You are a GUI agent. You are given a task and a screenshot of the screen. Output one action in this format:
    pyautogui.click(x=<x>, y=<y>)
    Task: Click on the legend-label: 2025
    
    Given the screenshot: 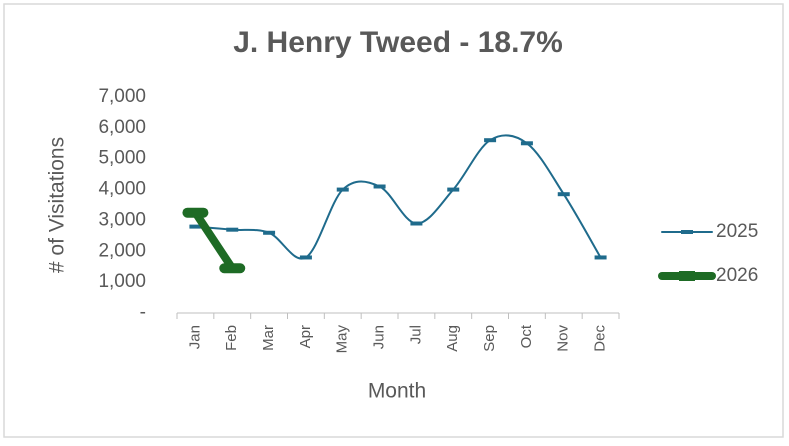 What is the action you would take?
    pyautogui.click(x=737, y=231)
    